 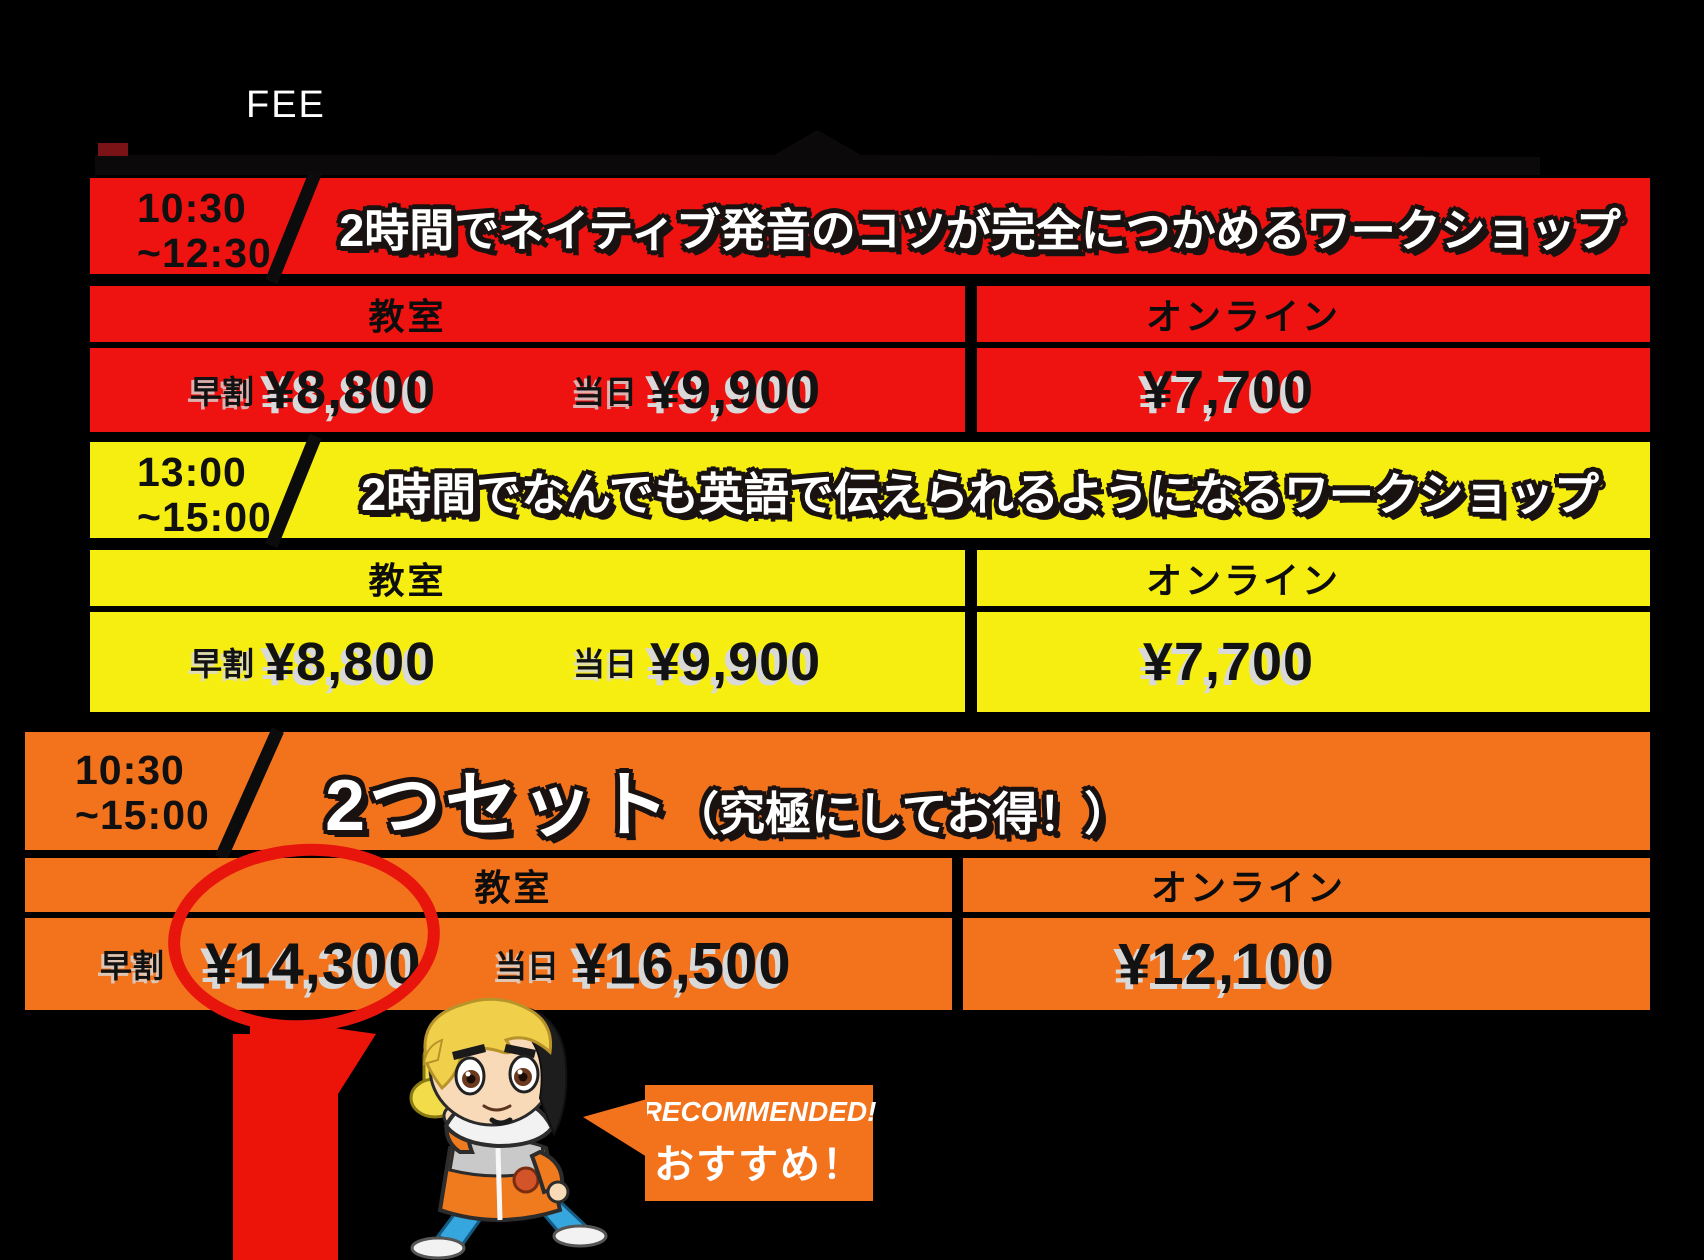 What do you see at coordinates (902, 814) in the screenshot?
I see `set-title-sub: （究極にしてお得！）` at bounding box center [902, 814].